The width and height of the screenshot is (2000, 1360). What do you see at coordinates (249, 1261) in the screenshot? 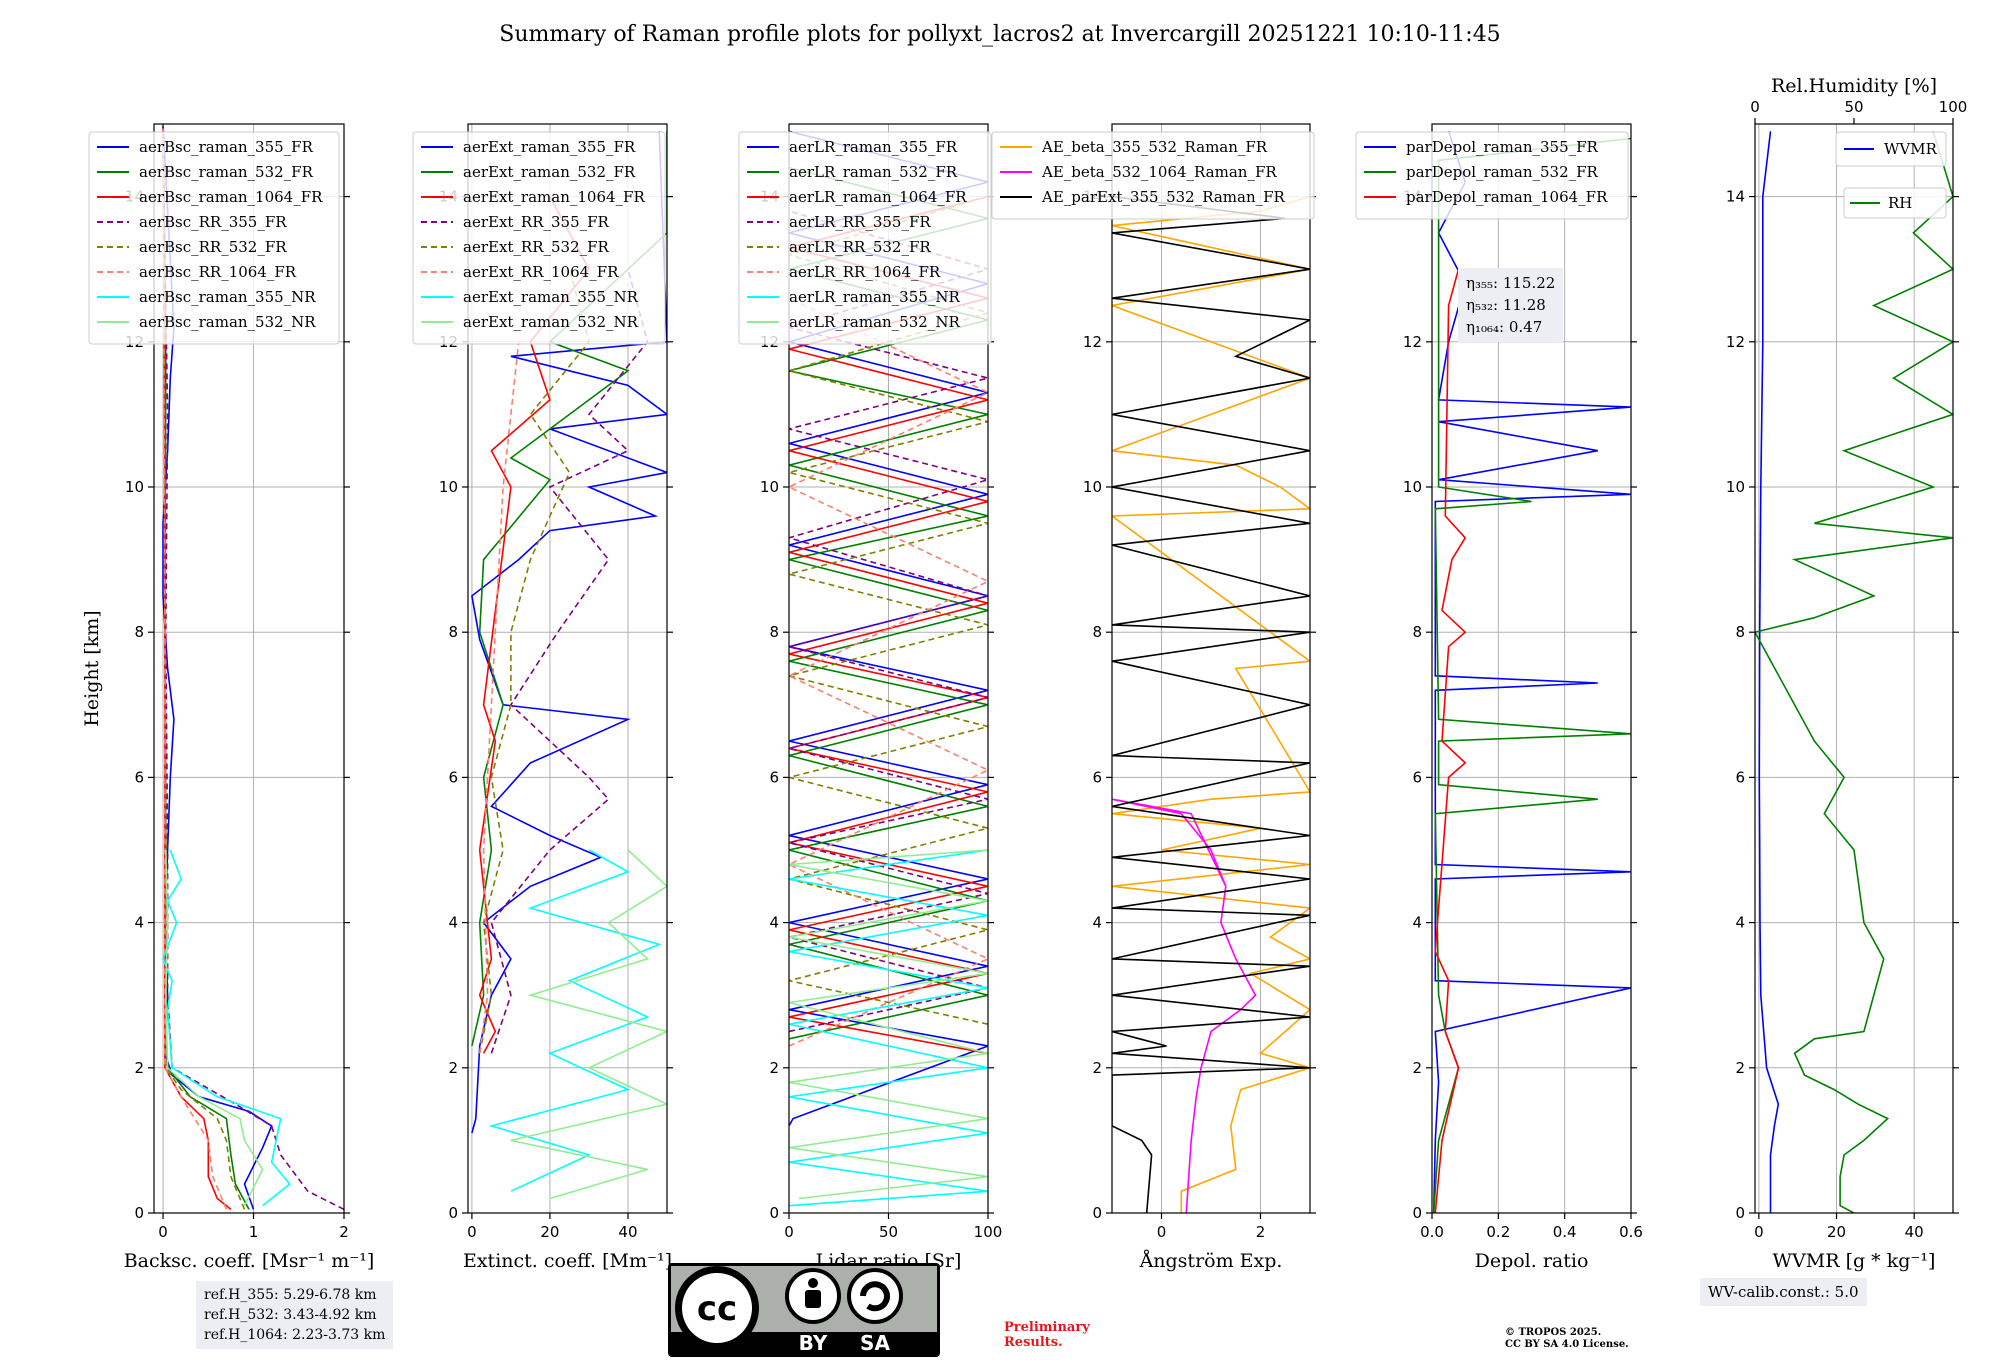
I see `x-axis-label: Backsc. coeff. [Msr⁻¹ m⁻¹]` at bounding box center [249, 1261].